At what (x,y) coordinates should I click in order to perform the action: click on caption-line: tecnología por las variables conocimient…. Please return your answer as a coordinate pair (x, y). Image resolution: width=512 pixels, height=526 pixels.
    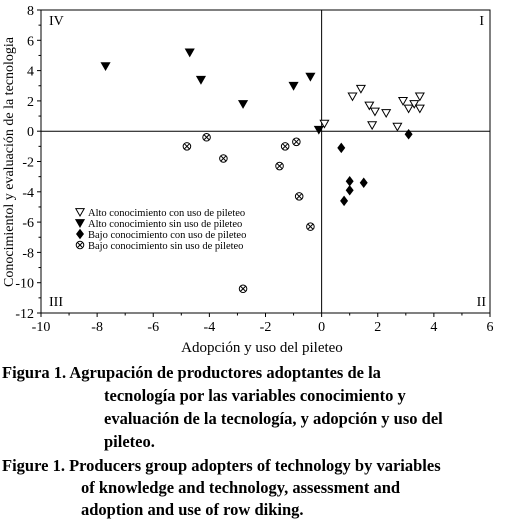
    Looking at the image, I should click on (255, 395).